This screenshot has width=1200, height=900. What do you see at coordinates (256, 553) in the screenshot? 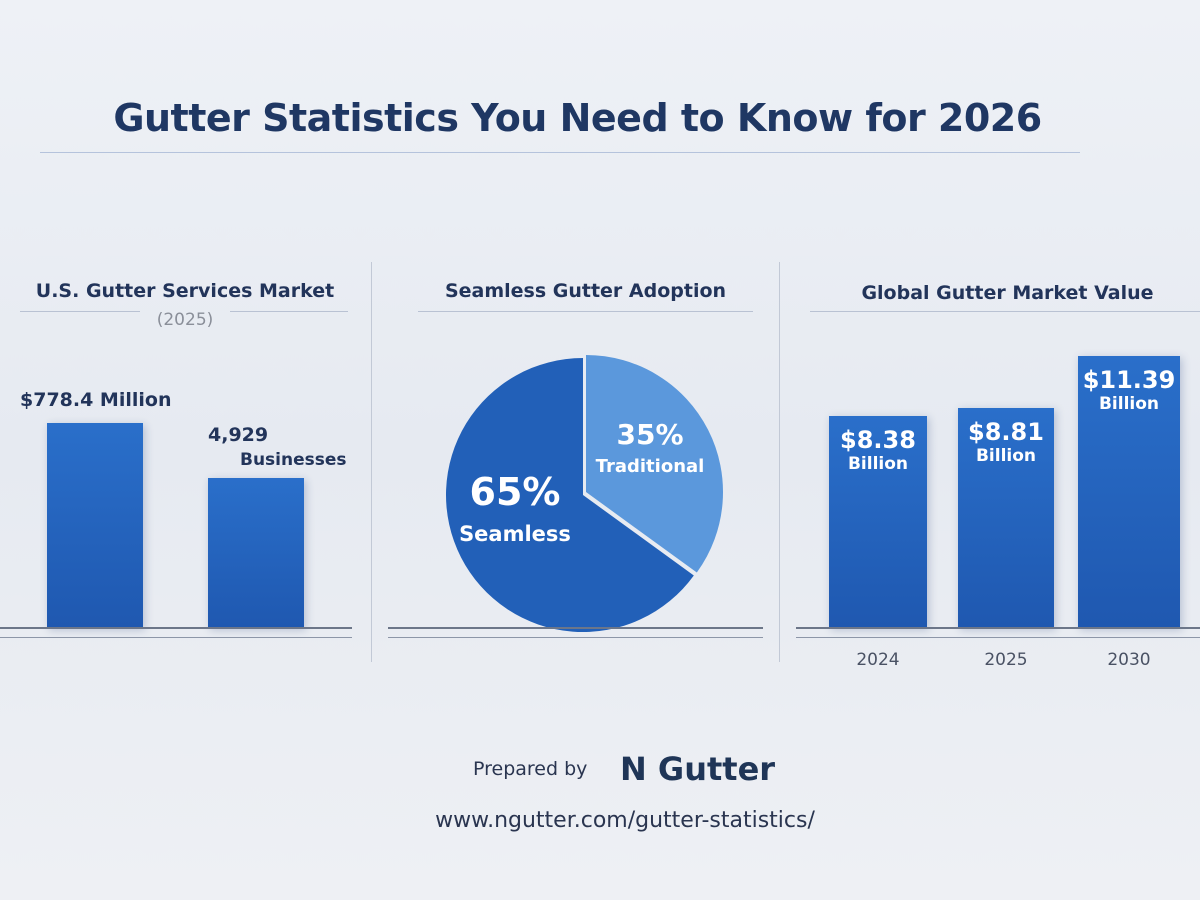
I see `bar-businesses` at bounding box center [256, 553].